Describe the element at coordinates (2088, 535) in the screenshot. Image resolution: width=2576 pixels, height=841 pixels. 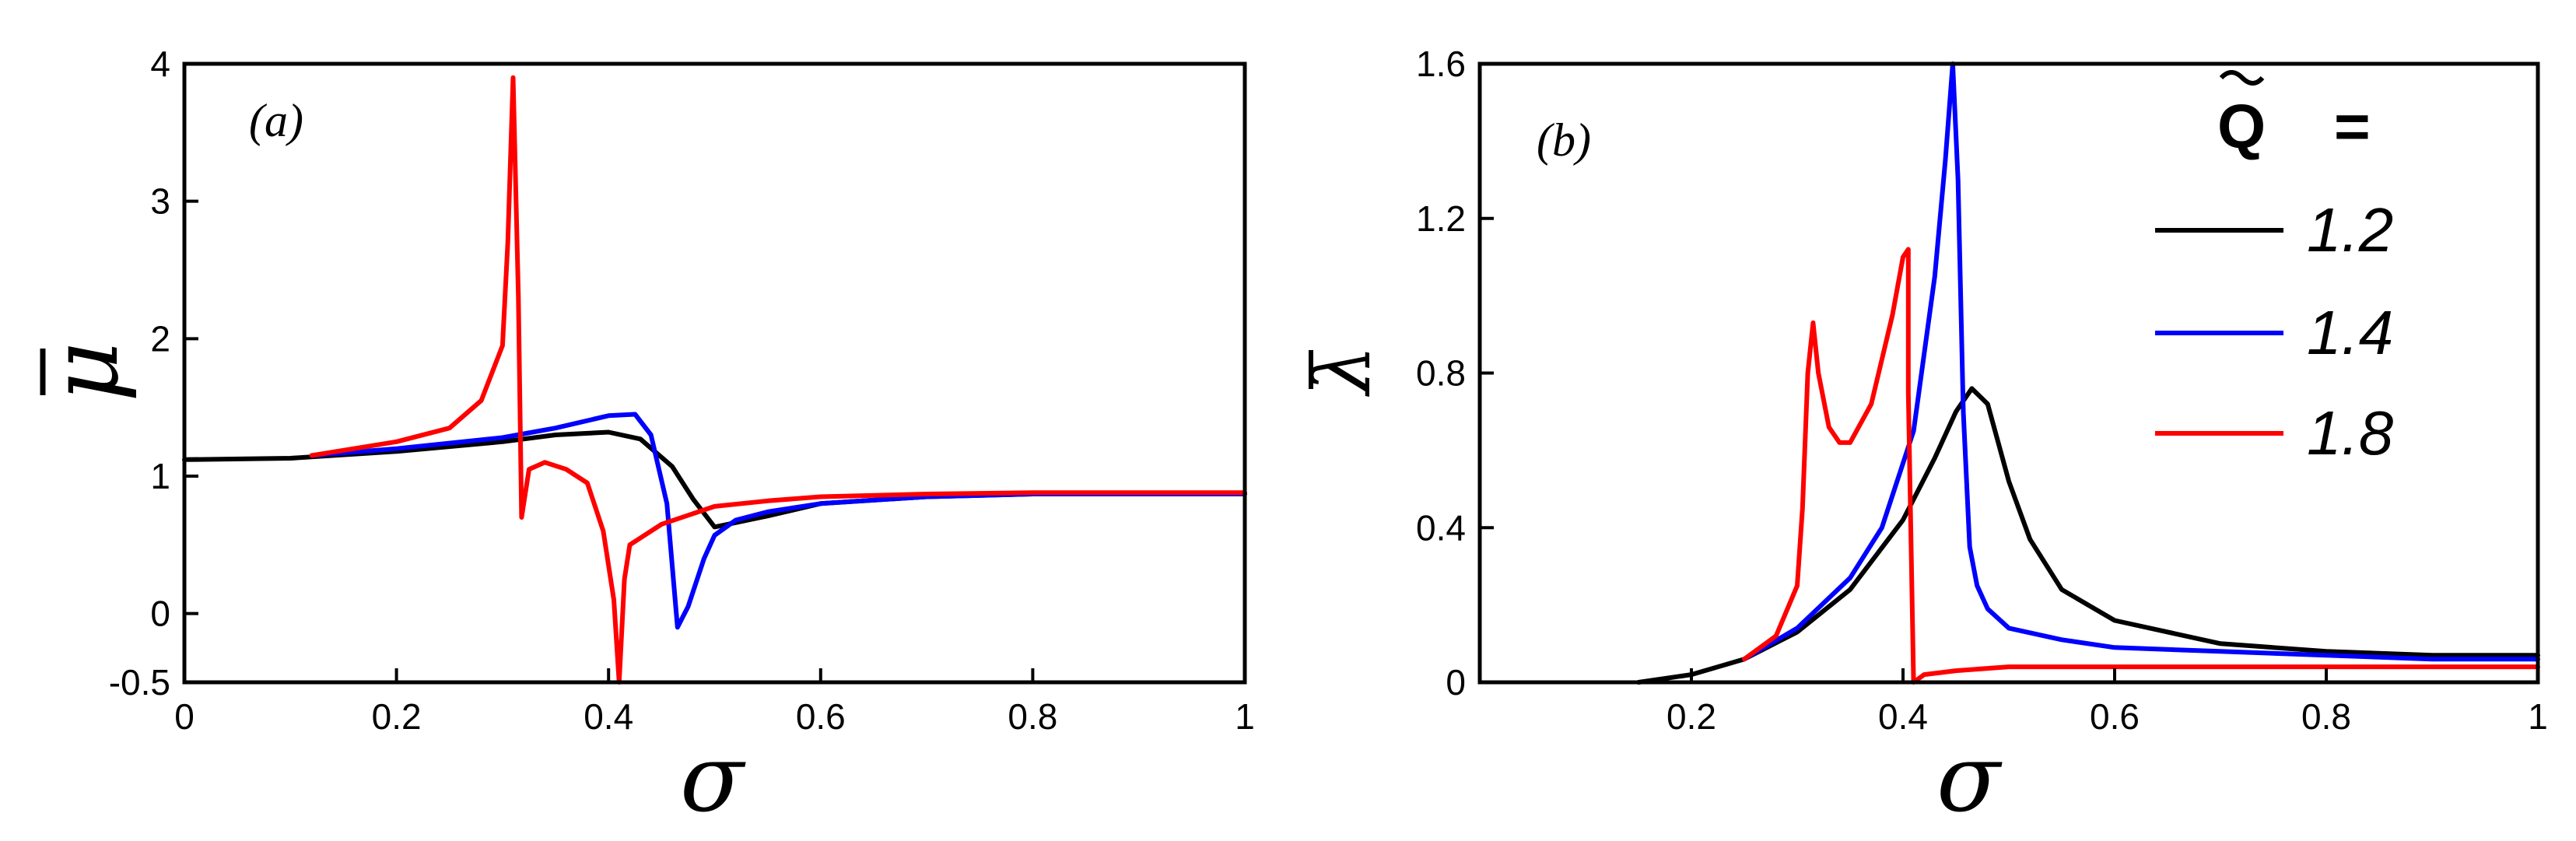
I see `panel-b-series-1-line` at that location.